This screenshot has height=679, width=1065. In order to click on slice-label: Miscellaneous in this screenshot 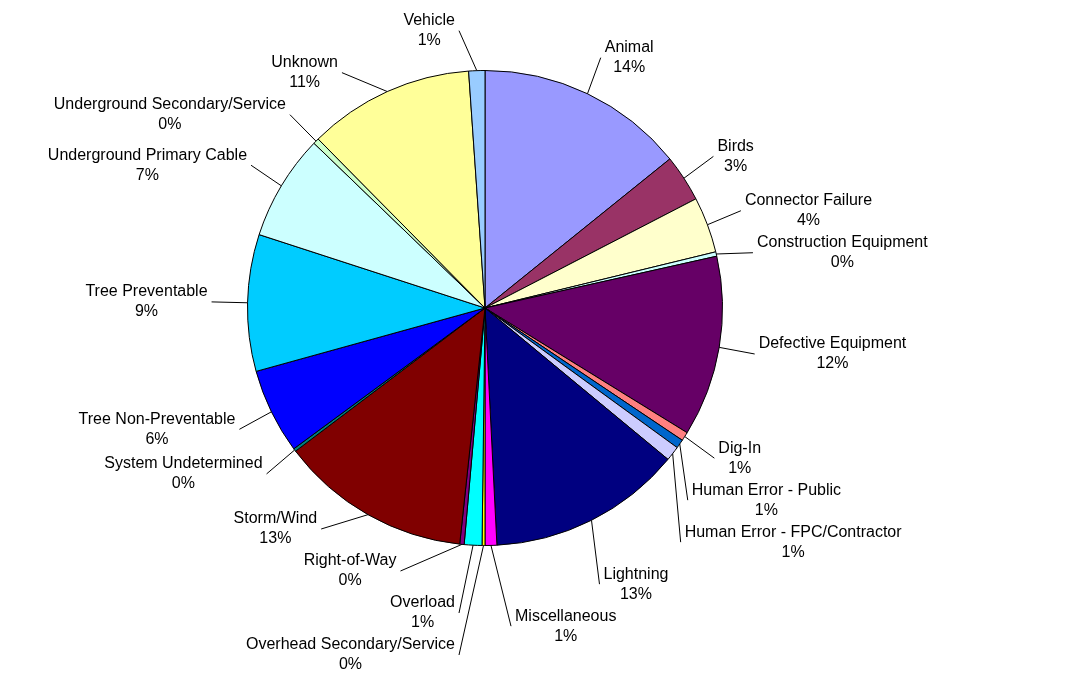, I will do `click(566, 615)`.